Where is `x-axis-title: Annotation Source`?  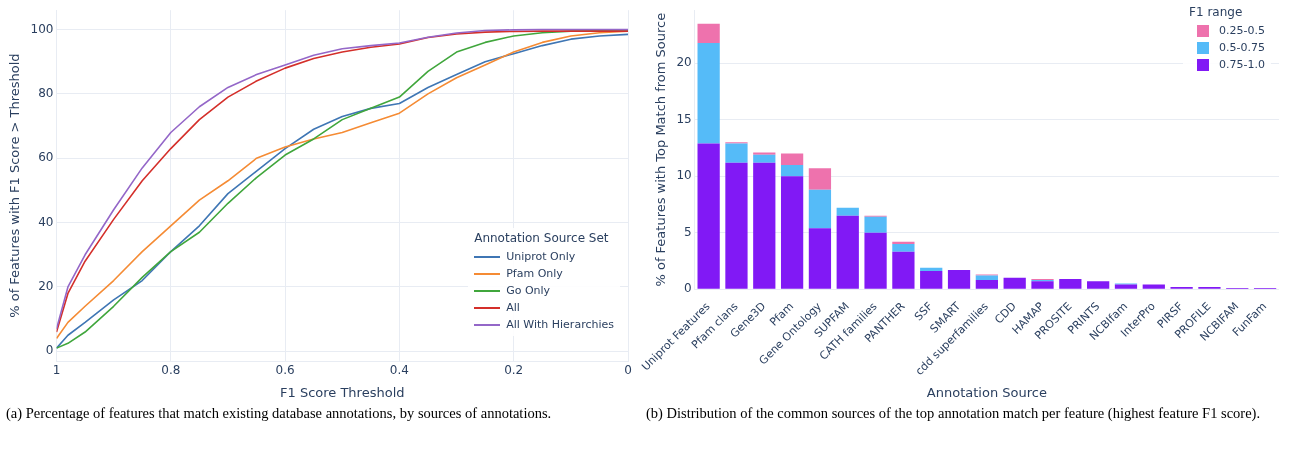
x-axis-title: Annotation Source is located at coordinates (986, 392).